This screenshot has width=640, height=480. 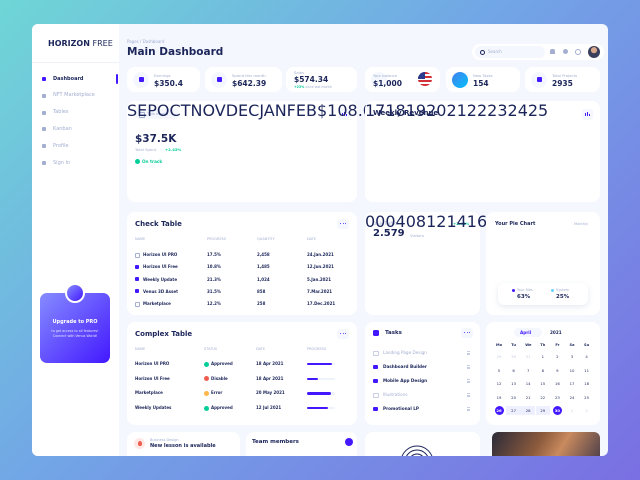 I want to click on day: 11, so click(x=587, y=370).